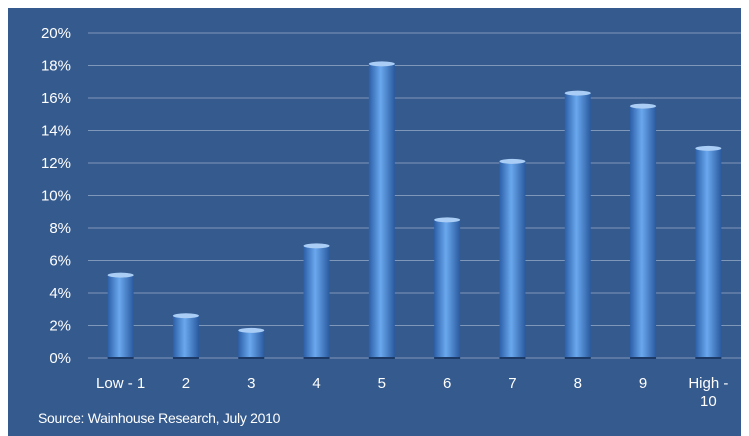 This screenshot has width=749, height=436. Describe the element at coordinates (159, 418) in the screenshot. I see `source-note: Source: Wainhouse Research, July 2010` at that location.